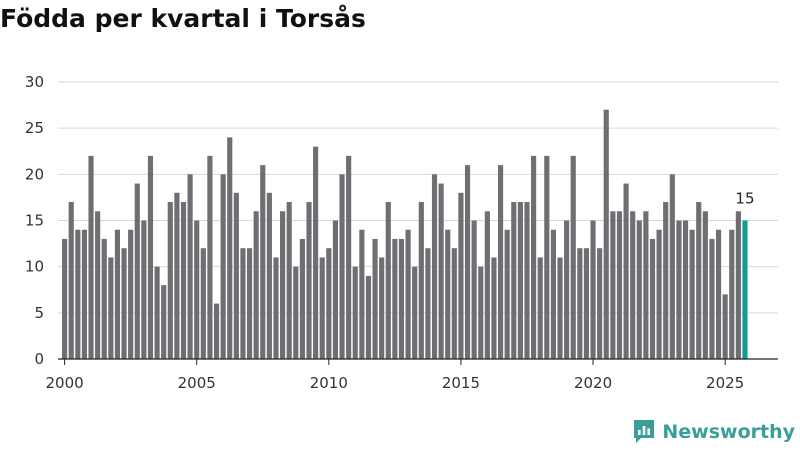  I want to click on x-tick-label: 2015, so click(461, 383).